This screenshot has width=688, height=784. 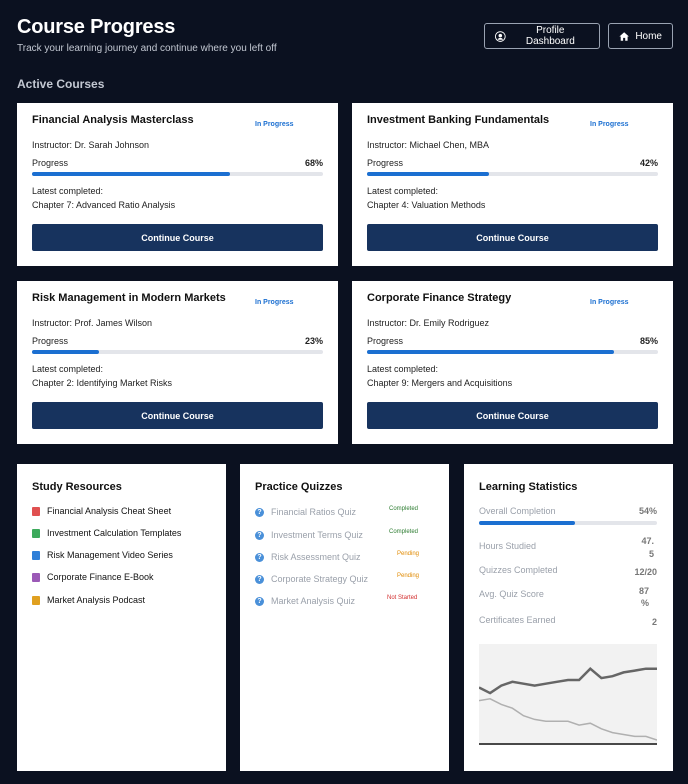 I want to click on course-title: Corporate Finance Strategy, so click(x=439, y=298).